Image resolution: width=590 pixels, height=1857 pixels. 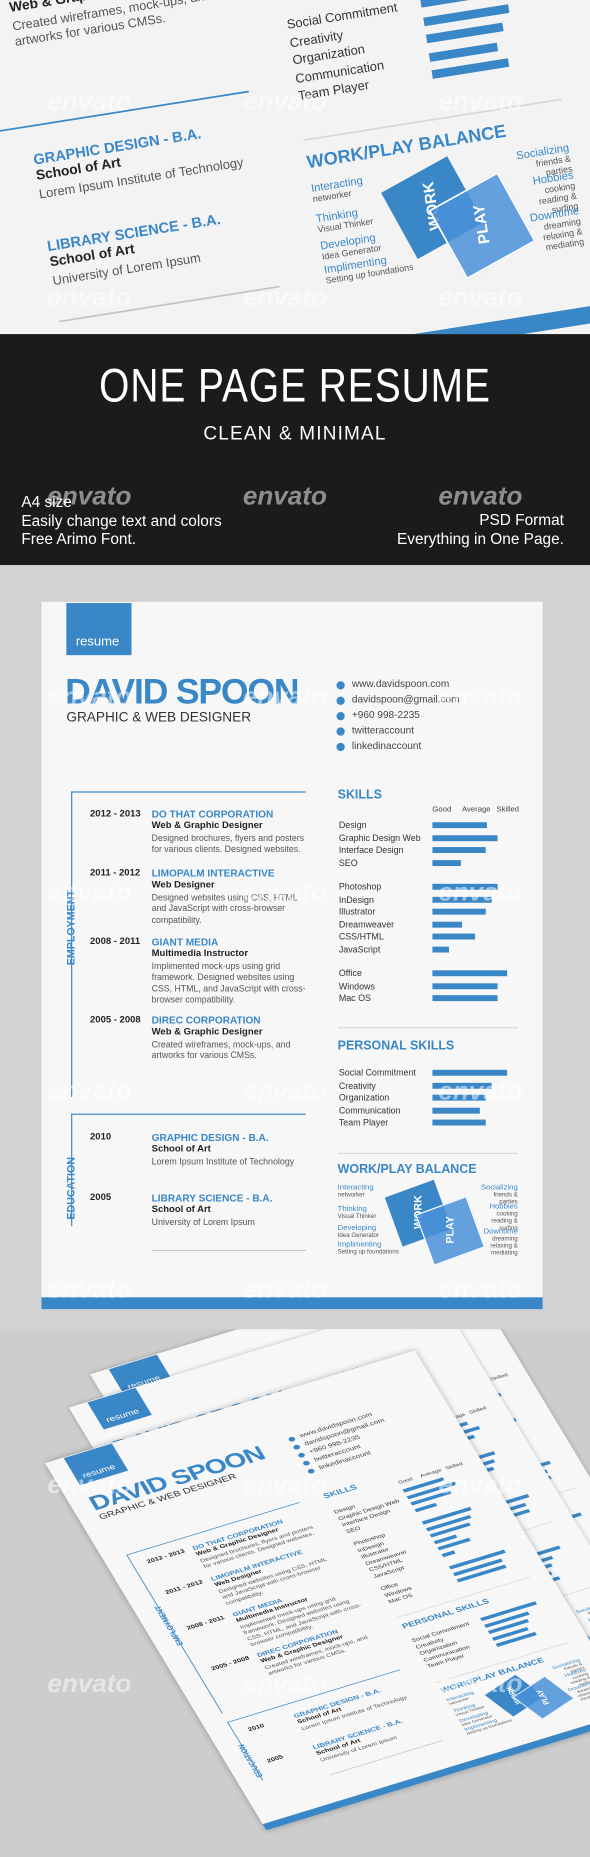 What do you see at coordinates (371, 850) in the screenshot?
I see `skill-name: Interface Design` at bounding box center [371, 850].